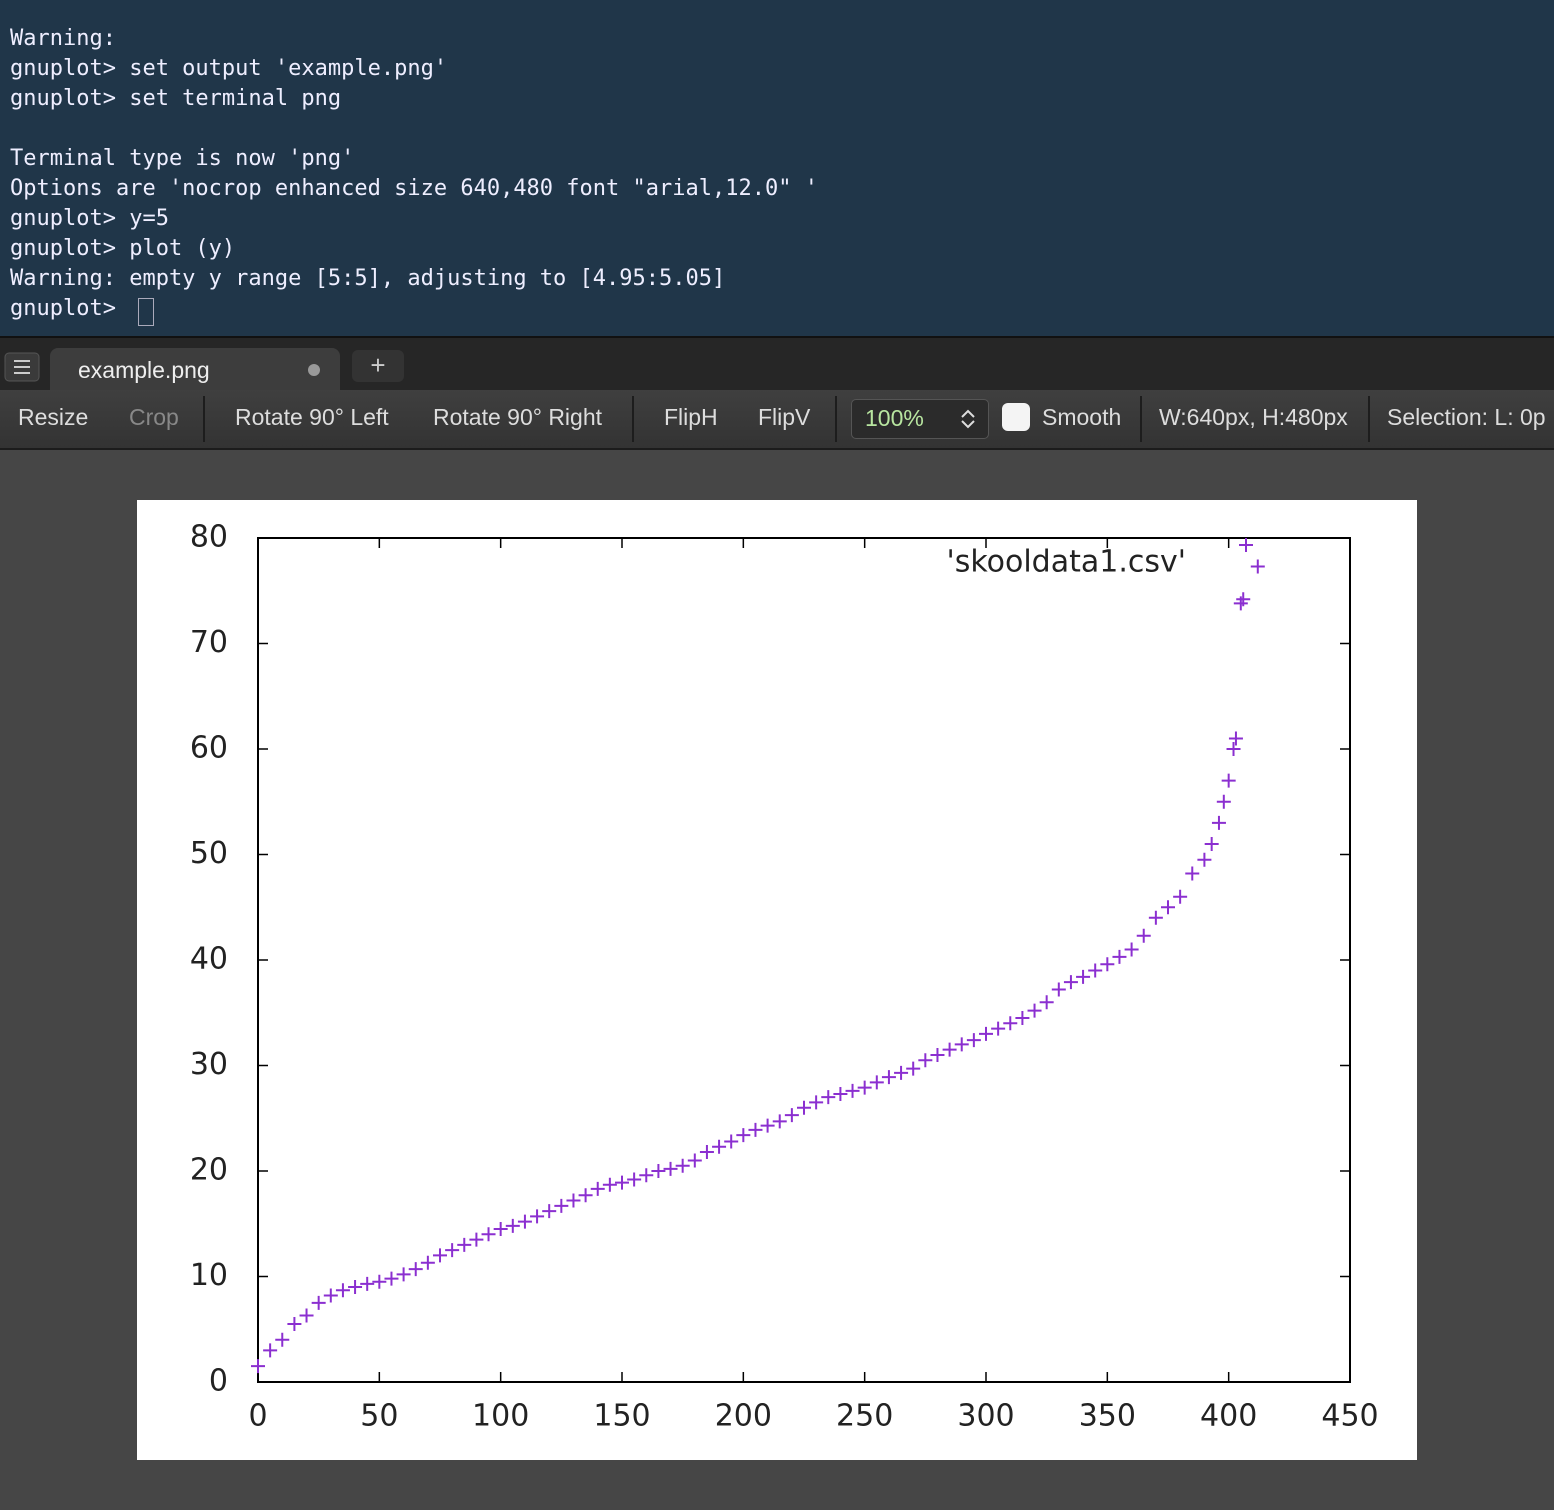 Image resolution: width=1554 pixels, height=1510 pixels. Describe the element at coordinates (154, 417) in the screenshot. I see `crop-button: Crop` at that location.